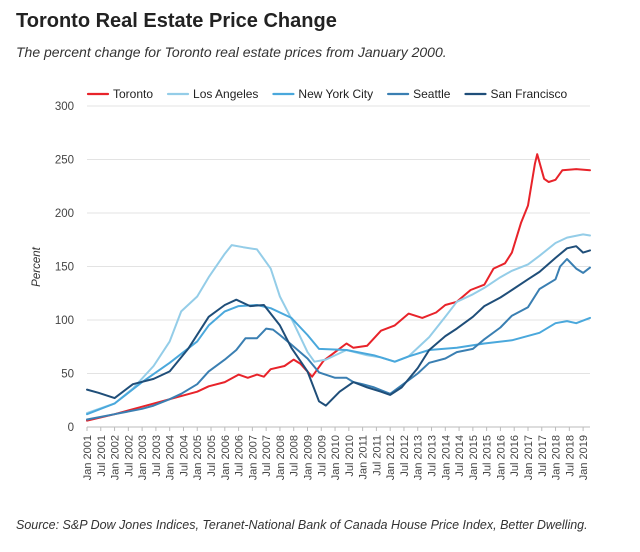 The height and width of the screenshot is (552, 640). I want to click on chart-title: Toronto Real Estate Price Change, so click(176, 21).